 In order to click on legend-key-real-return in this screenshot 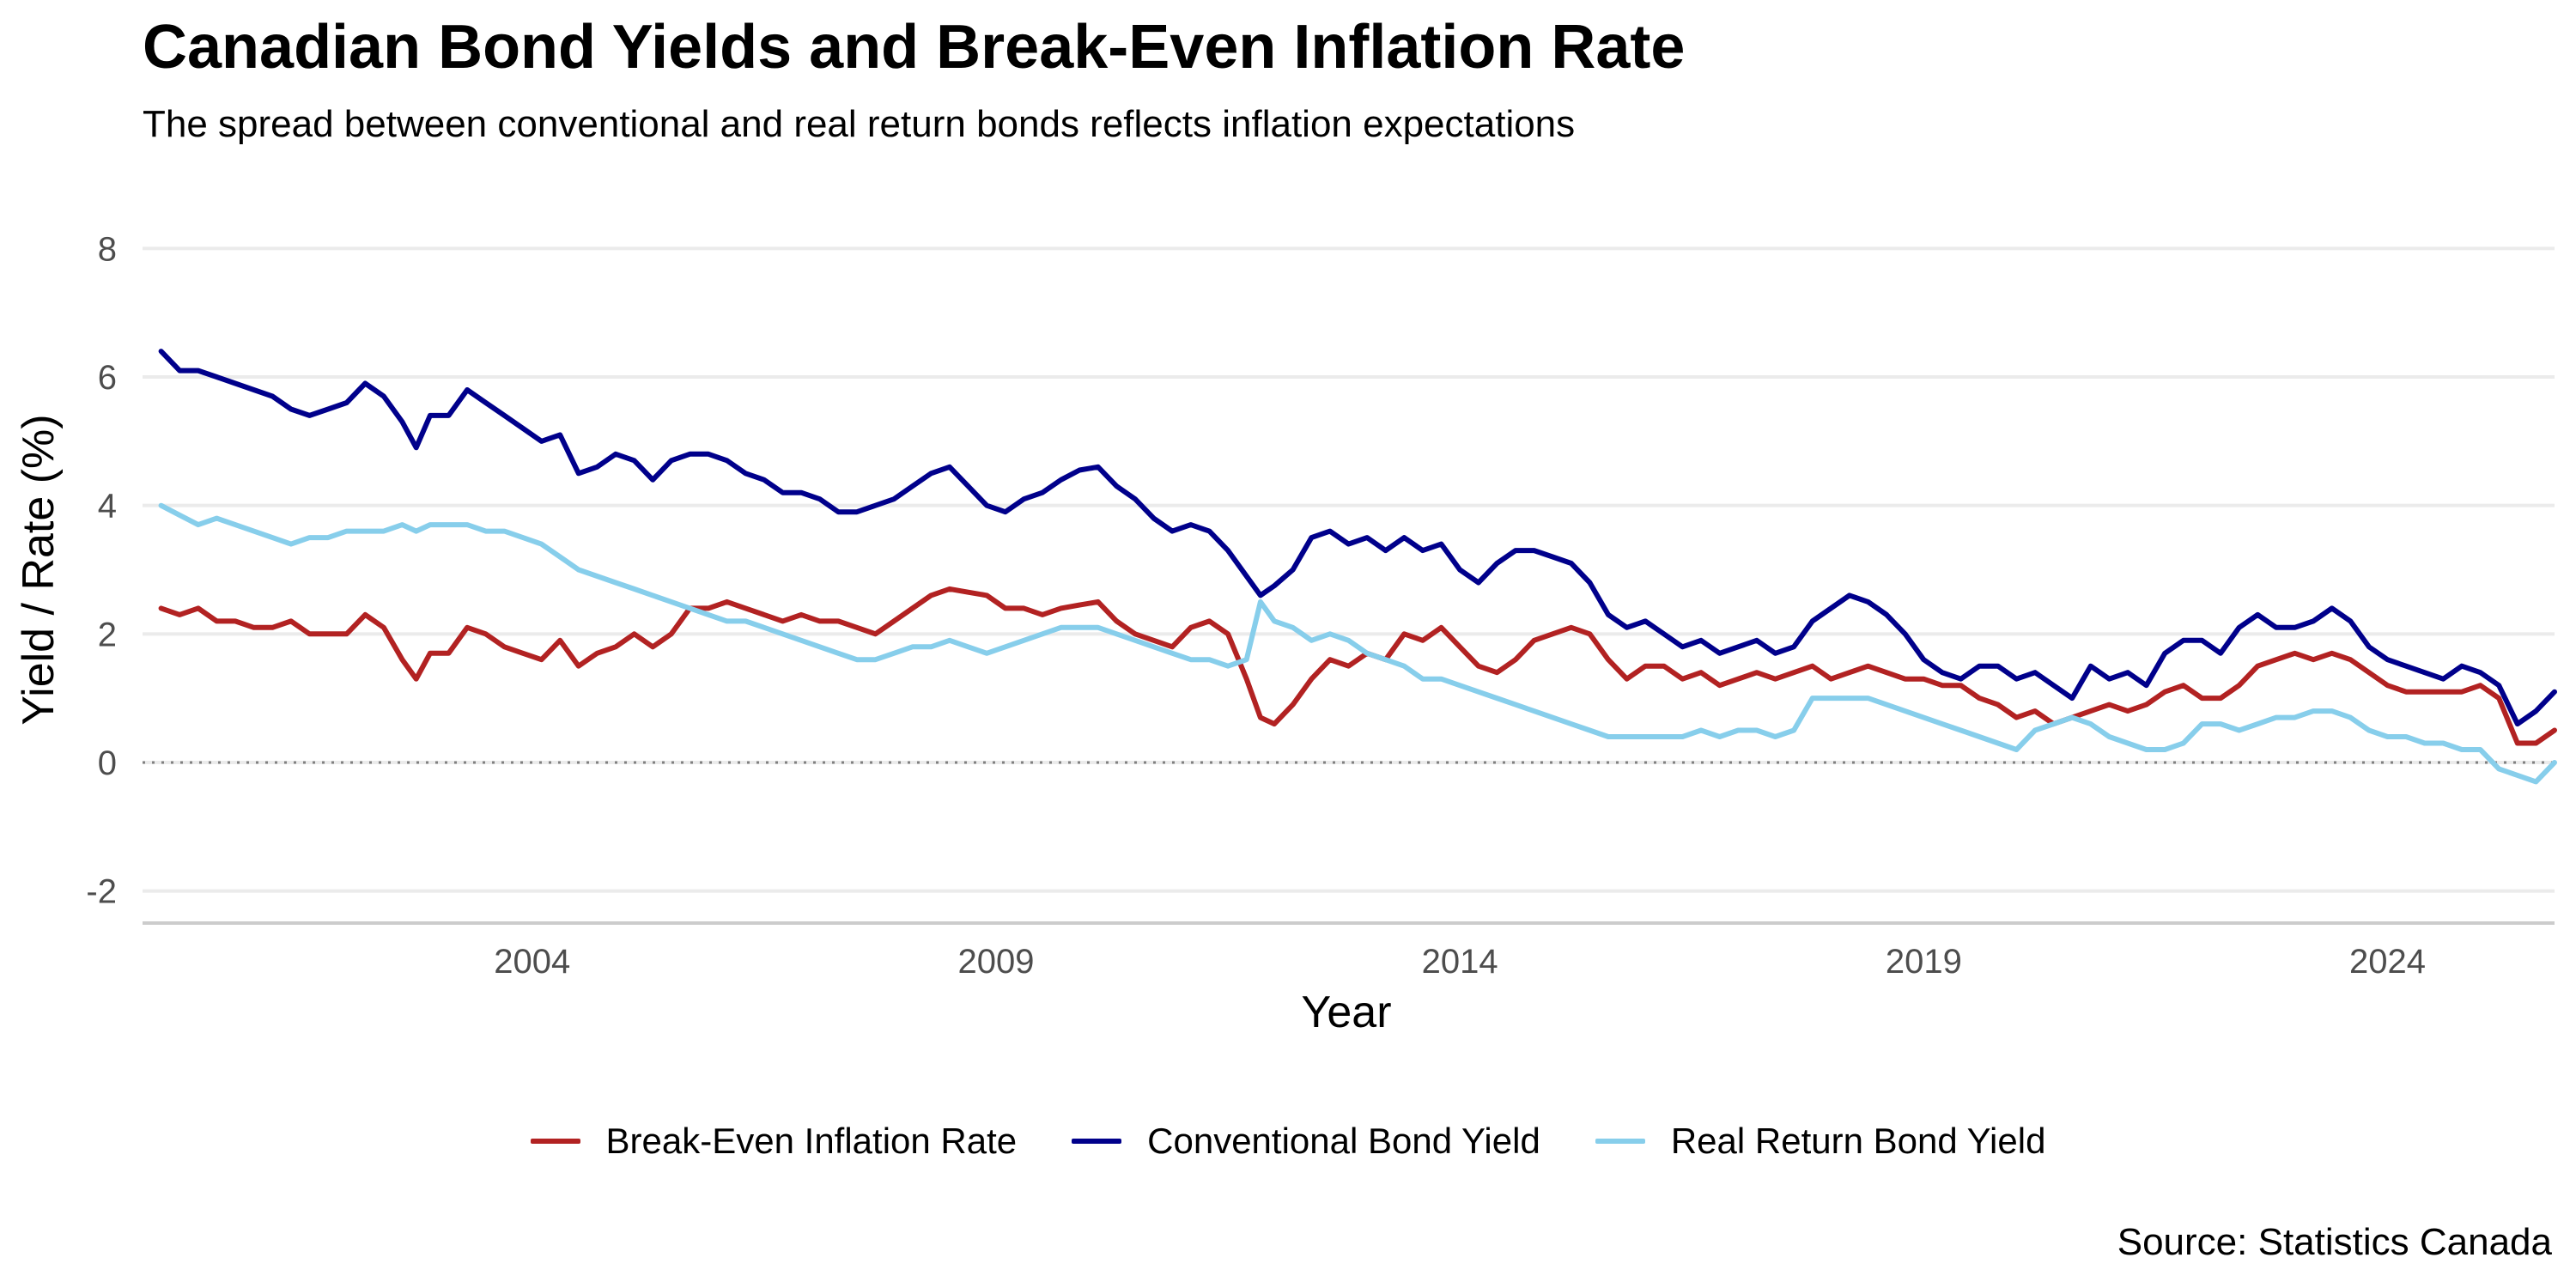, I will do `click(1620, 1141)`.